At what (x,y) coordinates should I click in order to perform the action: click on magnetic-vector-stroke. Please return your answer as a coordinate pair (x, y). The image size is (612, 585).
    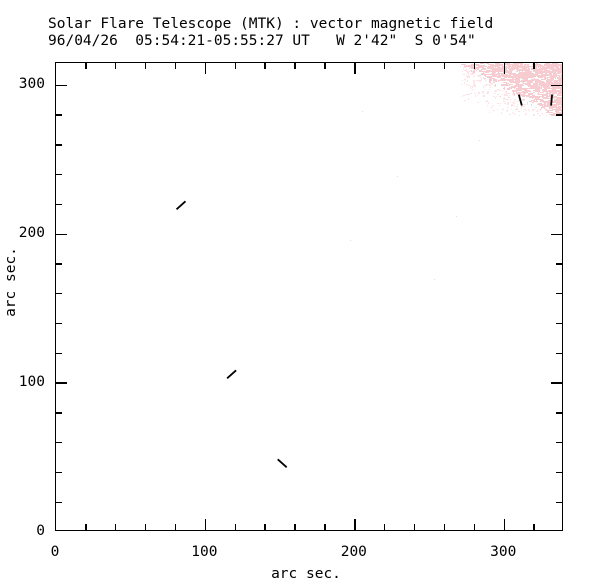
    Looking at the image, I should click on (181, 205).